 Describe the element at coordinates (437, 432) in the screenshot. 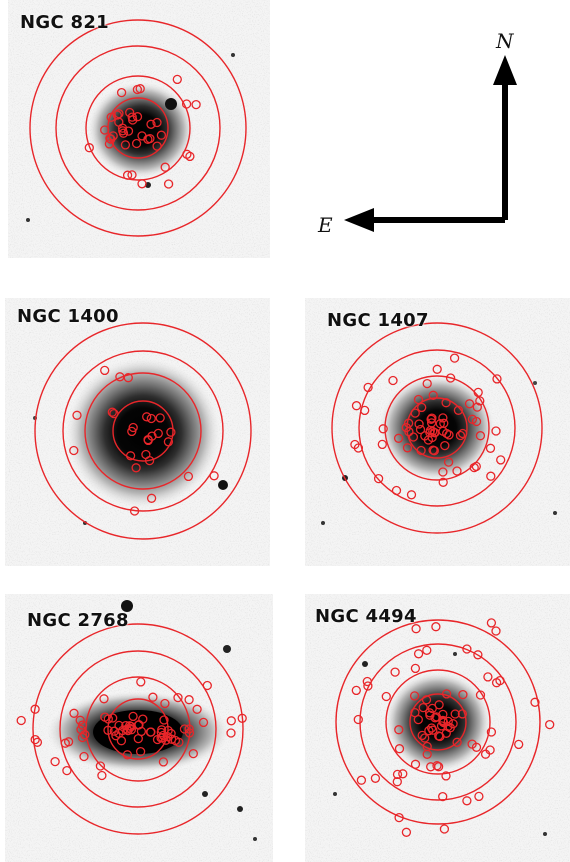

I see `ngc1407-image` at that location.